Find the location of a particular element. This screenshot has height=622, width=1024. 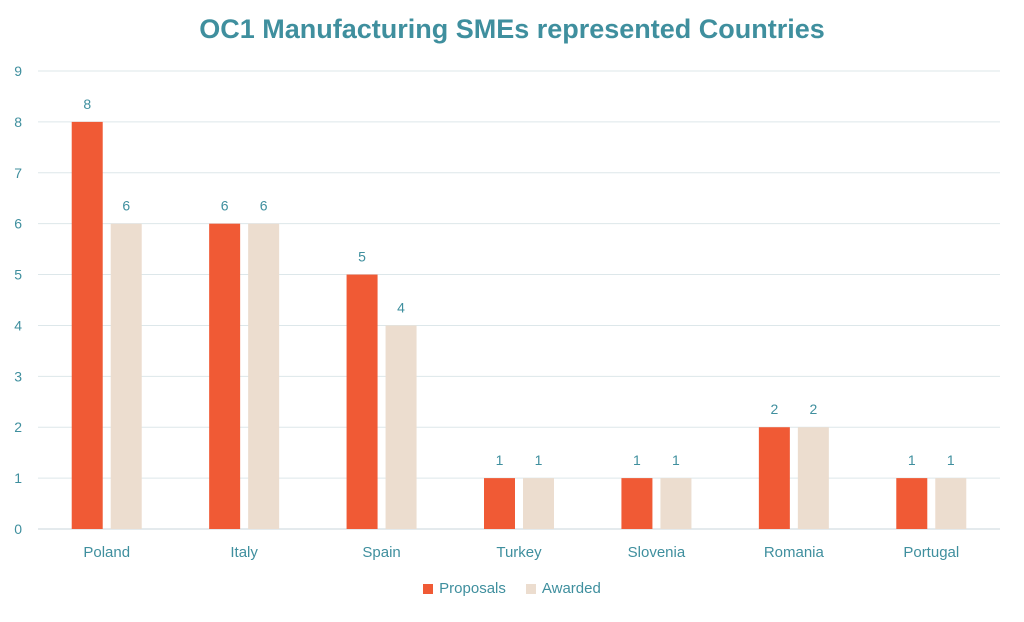

y-tick-label: 5 is located at coordinates (18, 275).